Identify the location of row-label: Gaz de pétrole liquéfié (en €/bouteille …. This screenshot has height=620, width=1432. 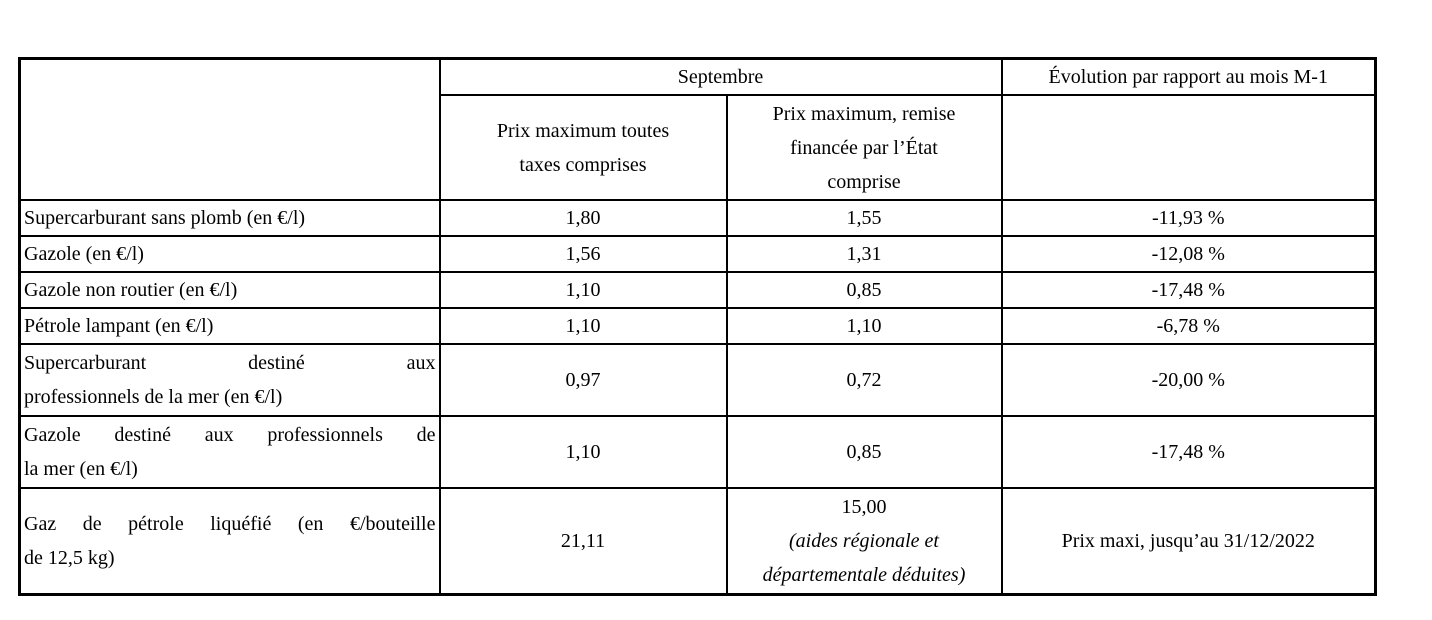
(229, 541).